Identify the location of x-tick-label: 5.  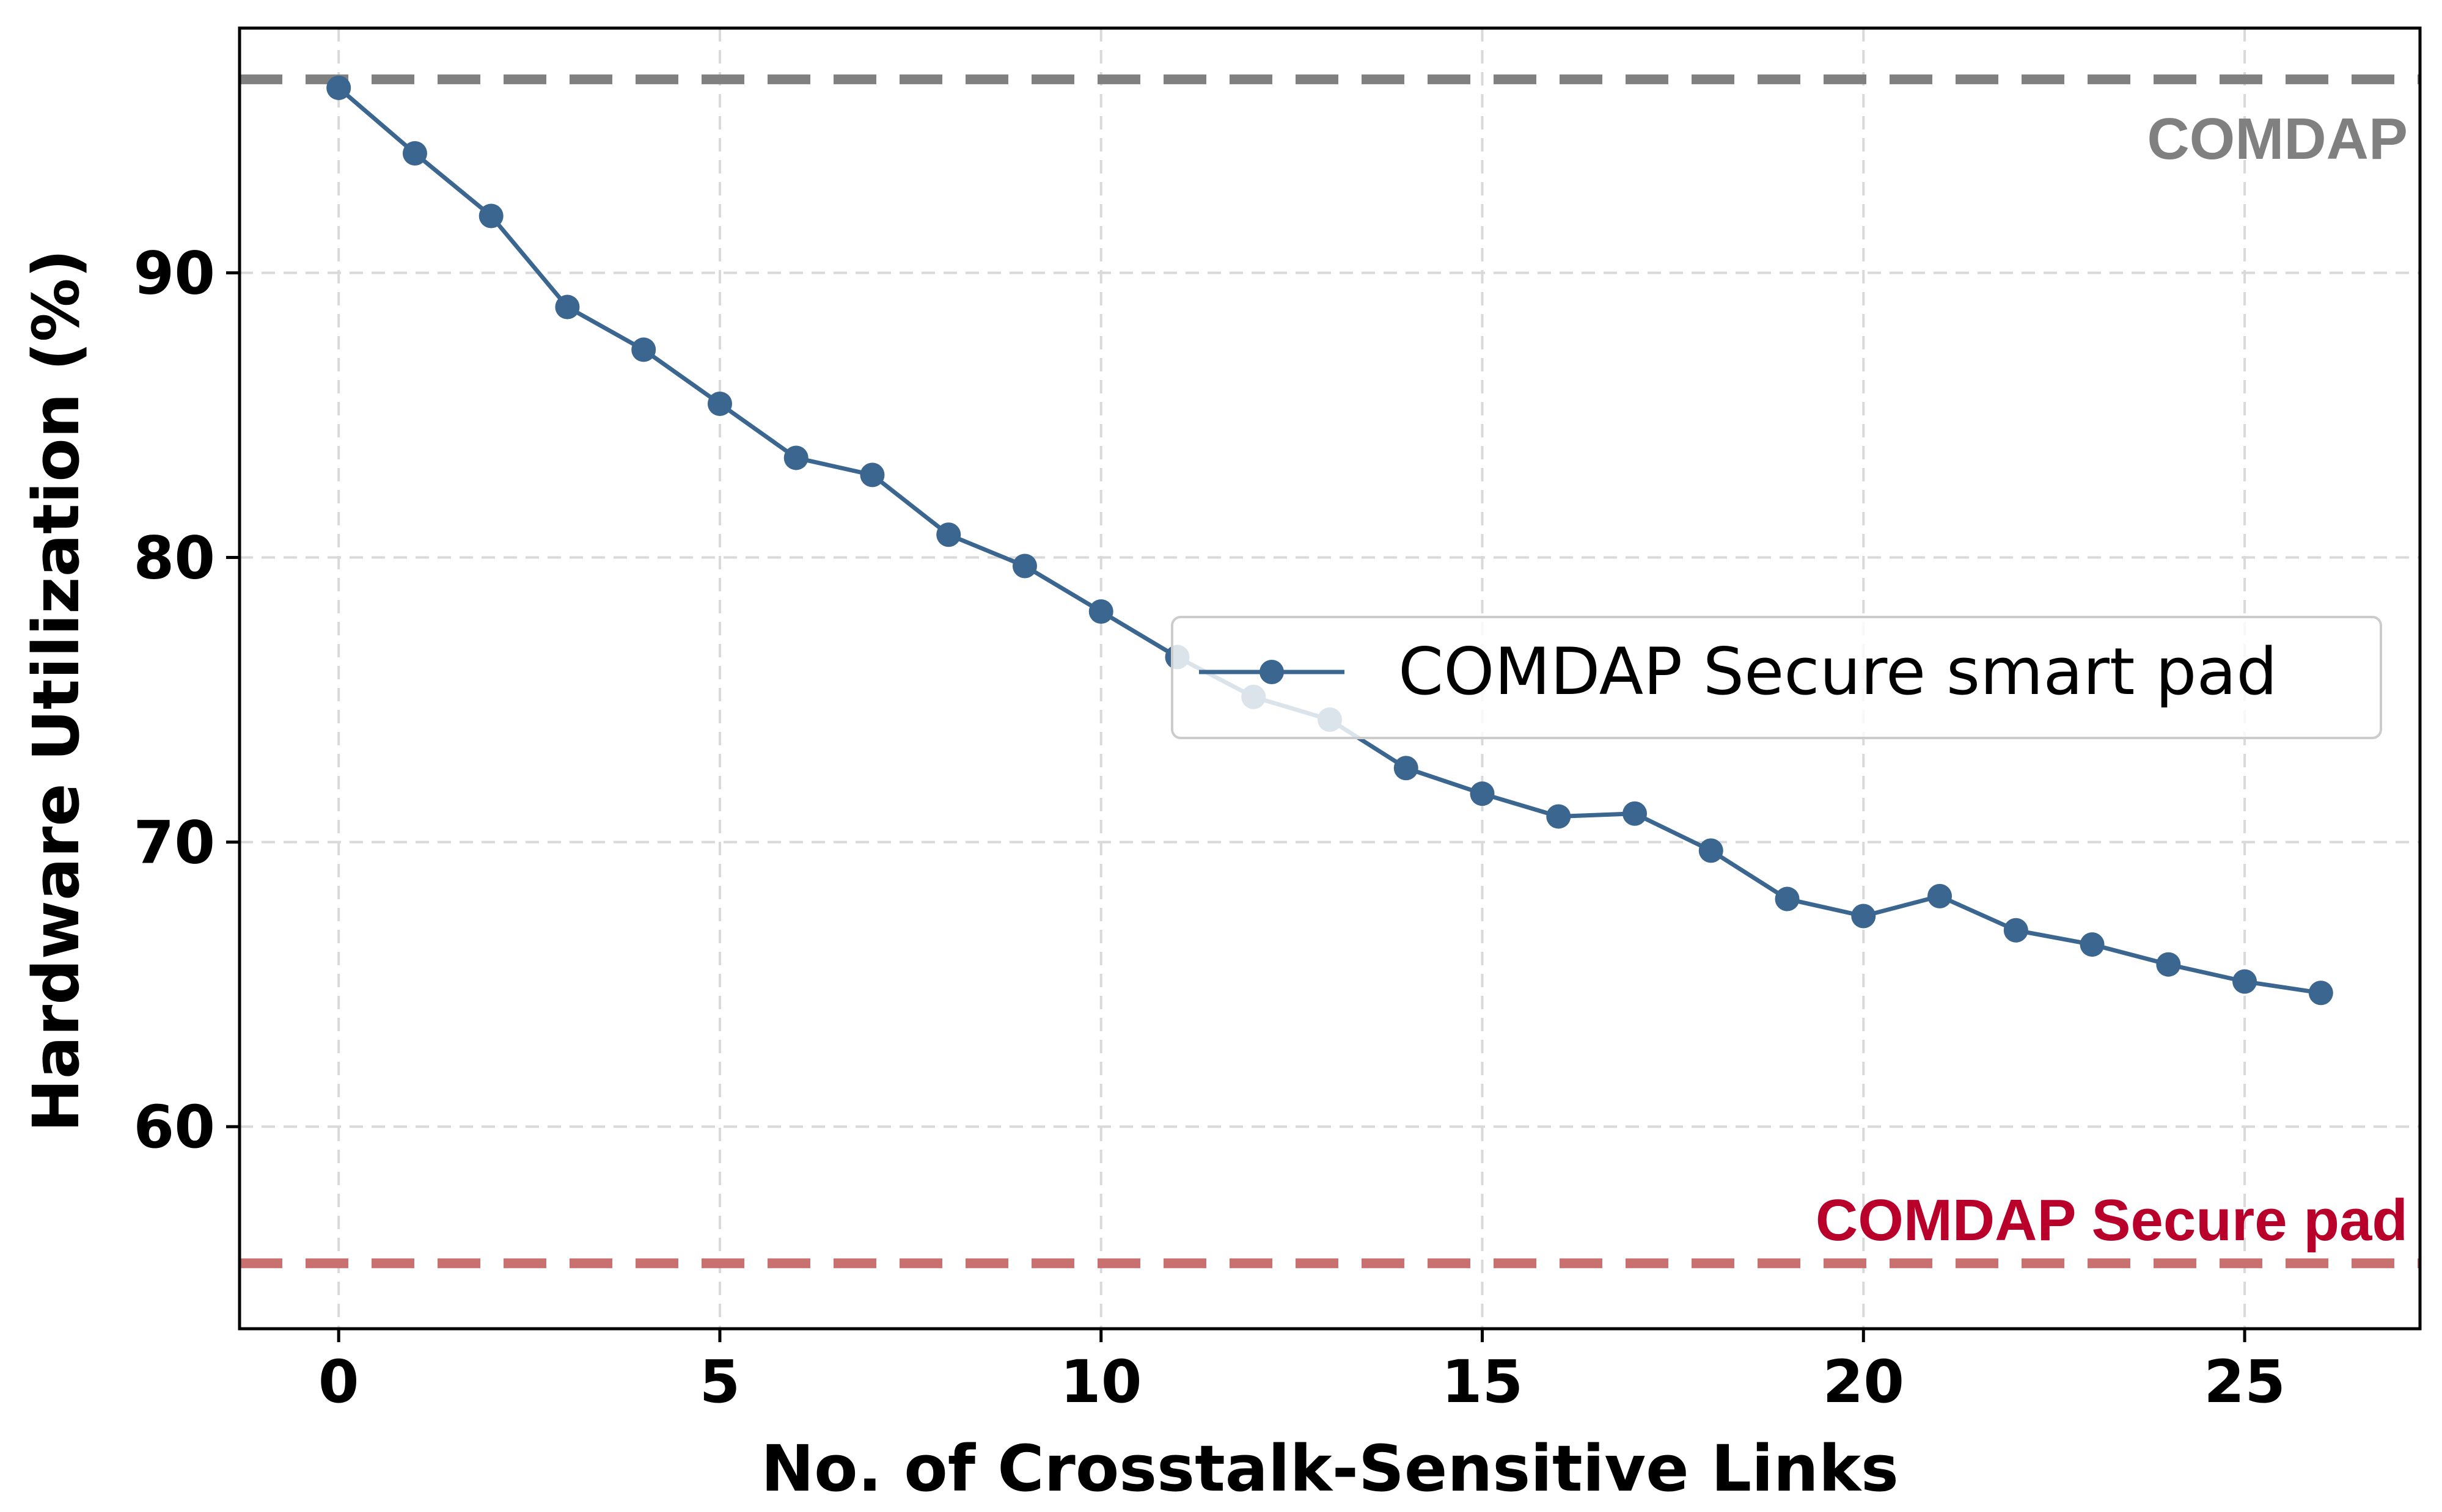
(721, 1382).